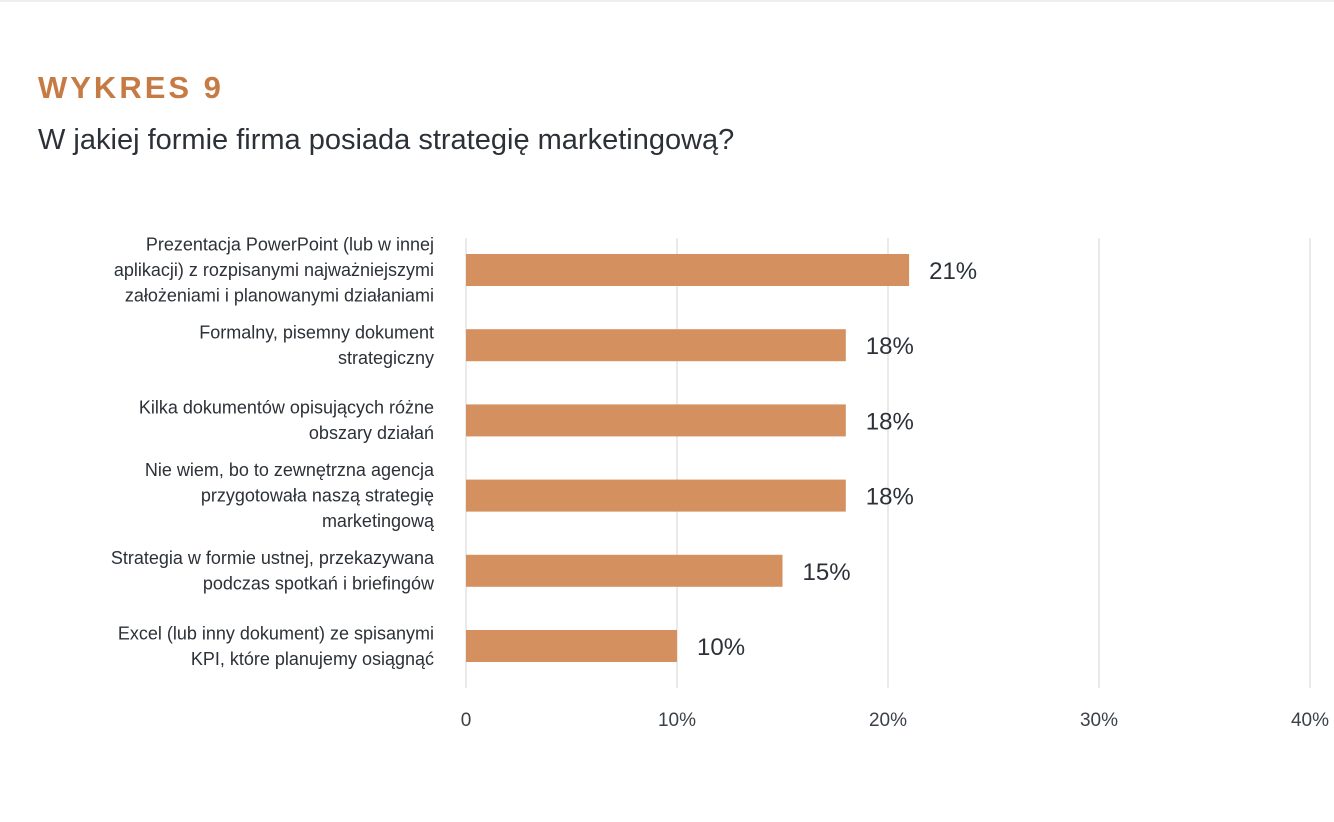 The image size is (1334, 822). I want to click on category-label-line: aplikacji) z rozpisanymi najważniejszymi, so click(274, 270).